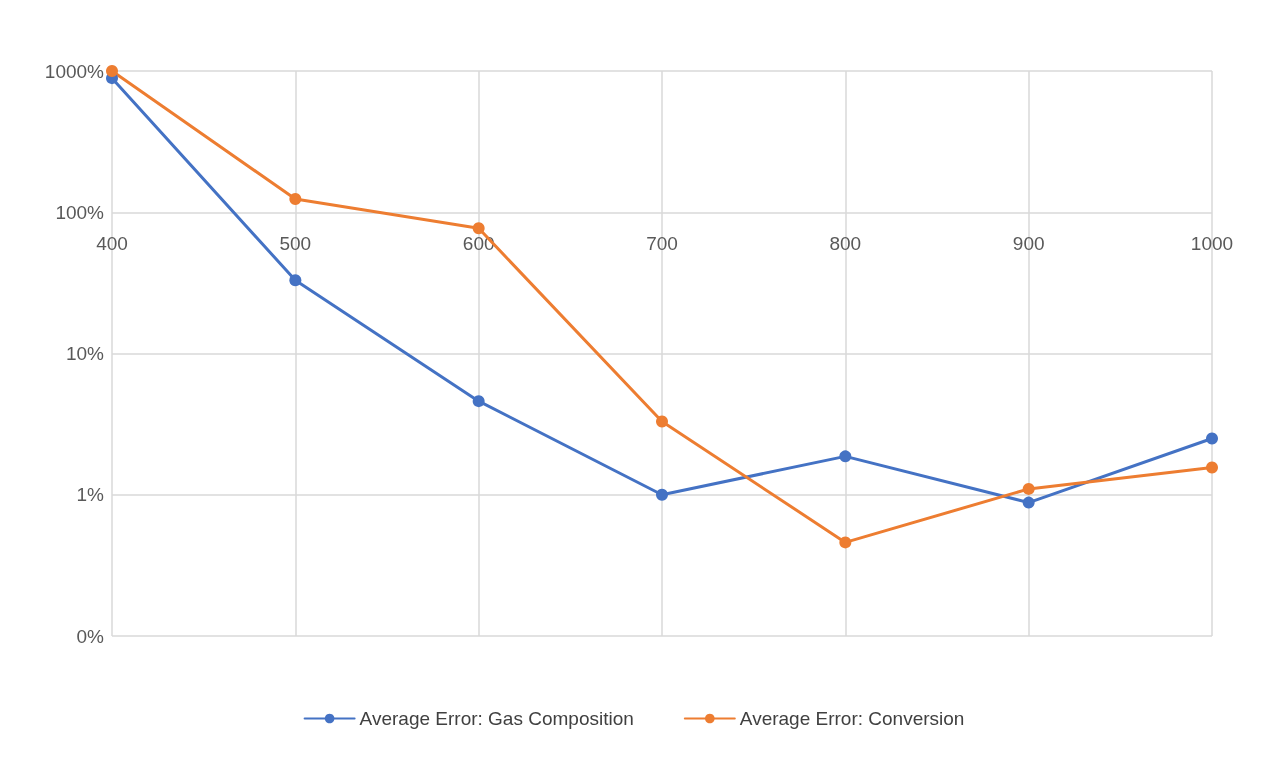 This screenshot has width=1268, height=759. What do you see at coordinates (662, 244) in the screenshot?
I see `x-tick-label: 700` at bounding box center [662, 244].